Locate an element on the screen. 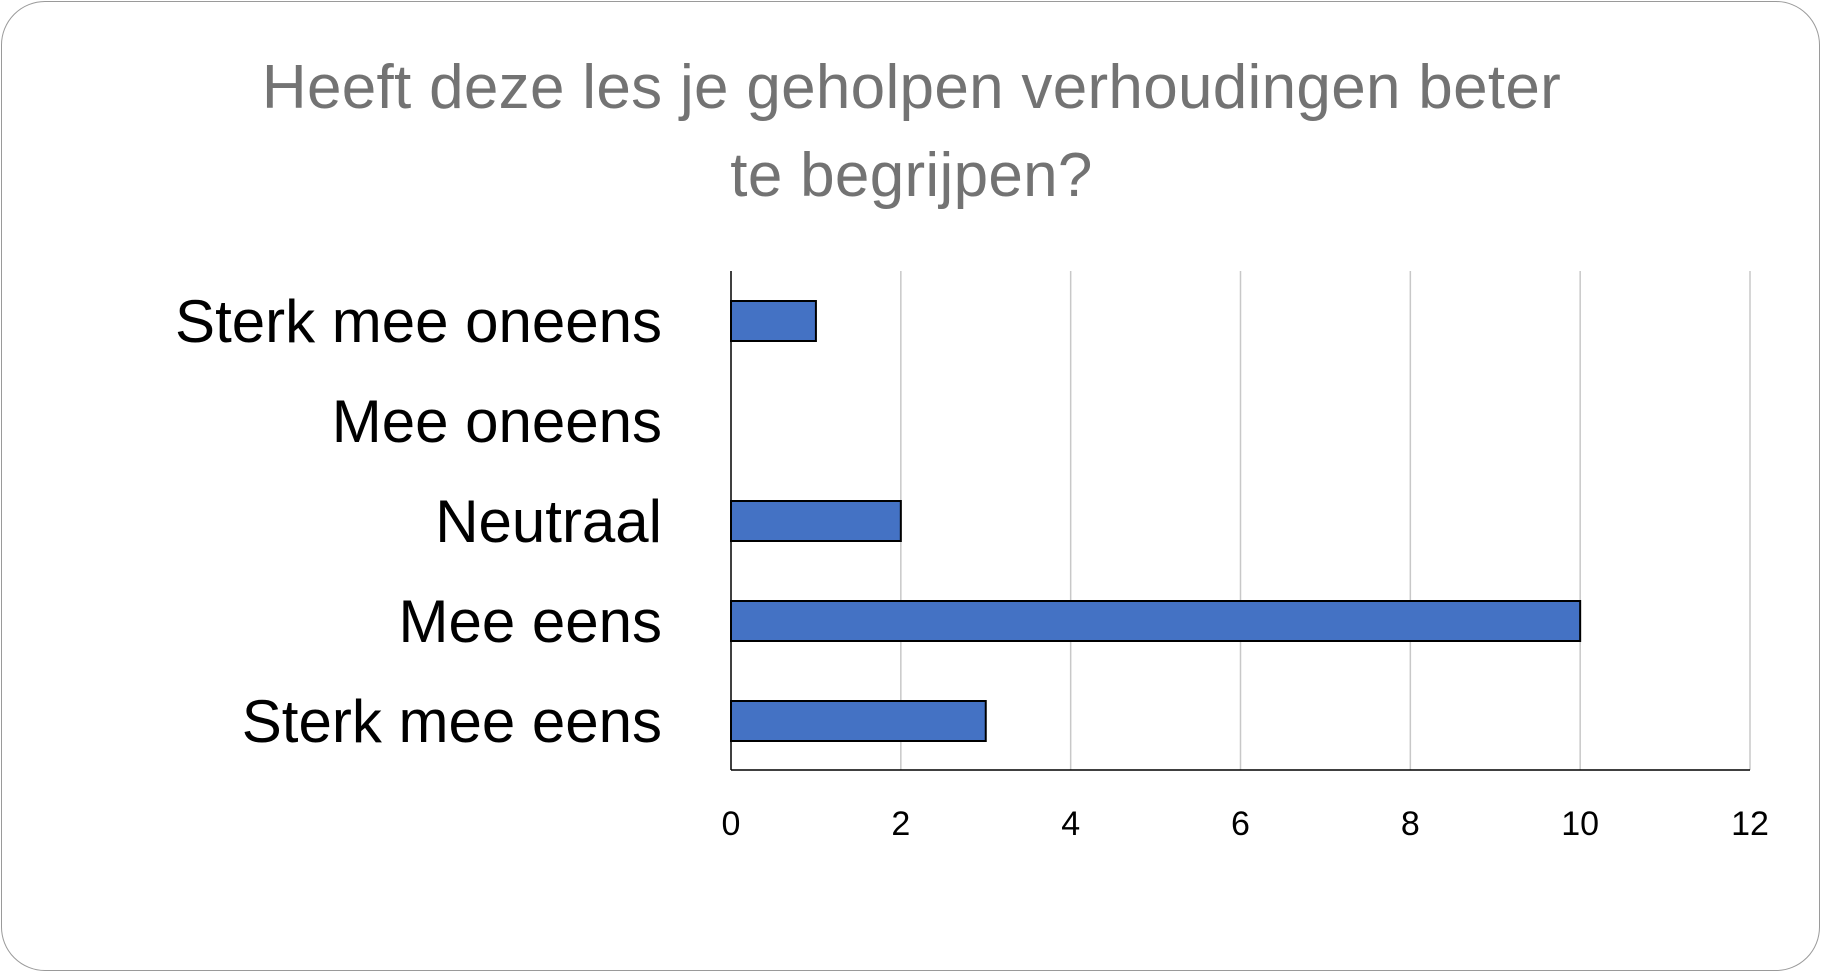 This screenshot has width=1823, height=974. category-label-3: Mee eens is located at coordinates (531, 621).